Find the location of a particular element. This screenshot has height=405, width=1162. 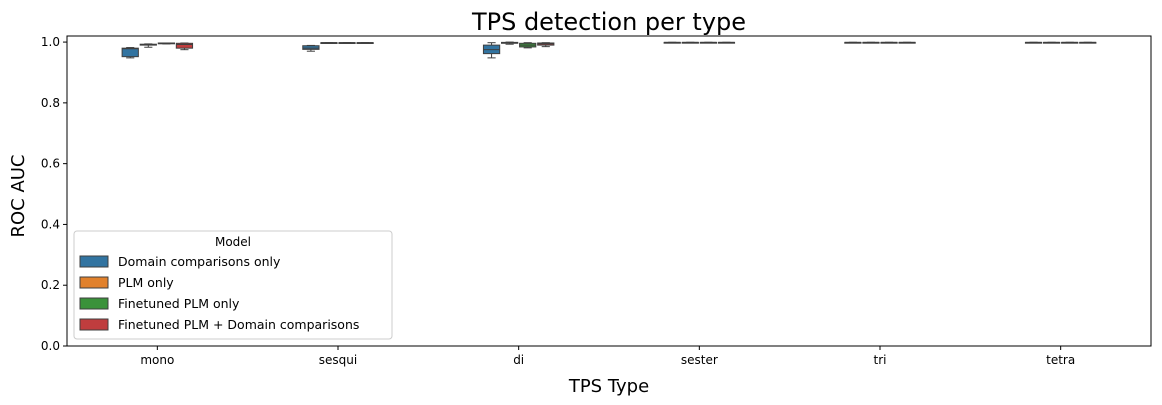

box-finetuned-plm-only-tri is located at coordinates (889, 42).